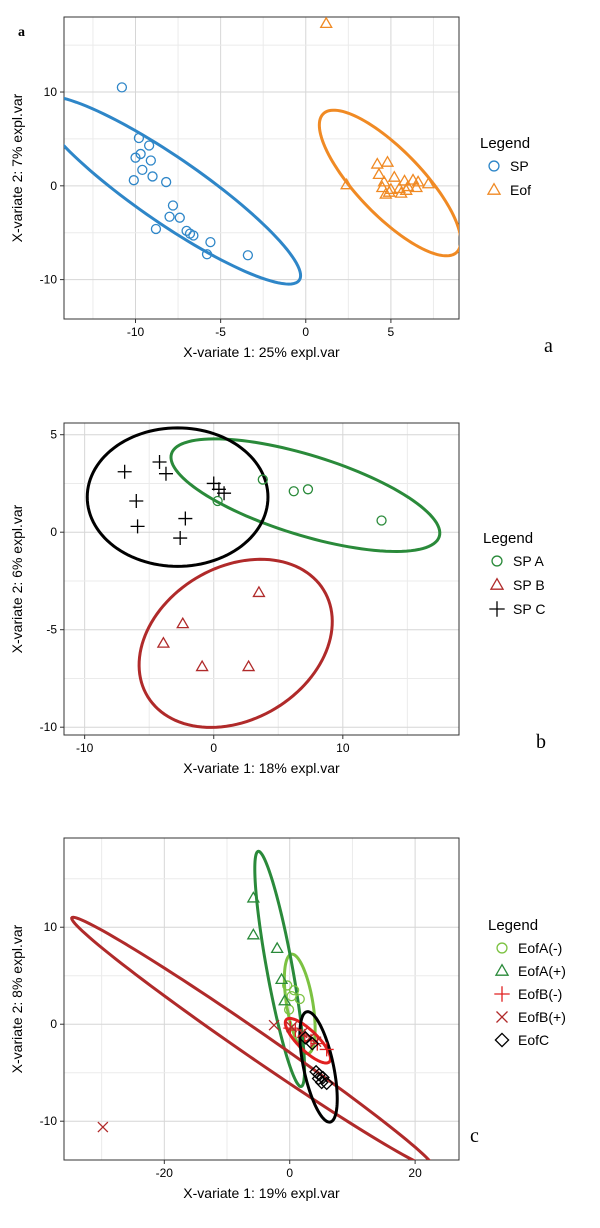  Describe the element at coordinates (541, 742) in the screenshot. I see `panel-letter-b: b` at that location.